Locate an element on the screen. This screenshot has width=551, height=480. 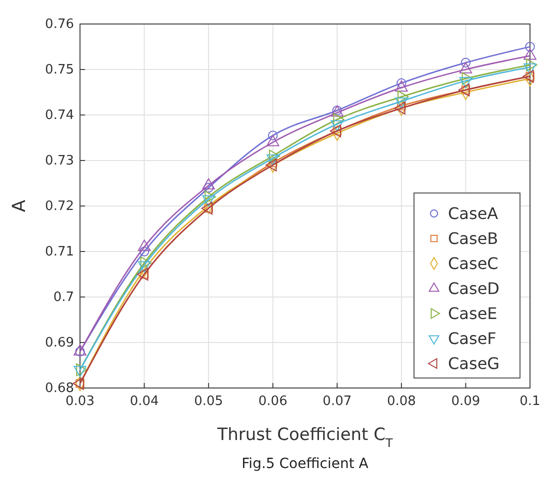
legend-label: CaseB is located at coordinates (473, 238).